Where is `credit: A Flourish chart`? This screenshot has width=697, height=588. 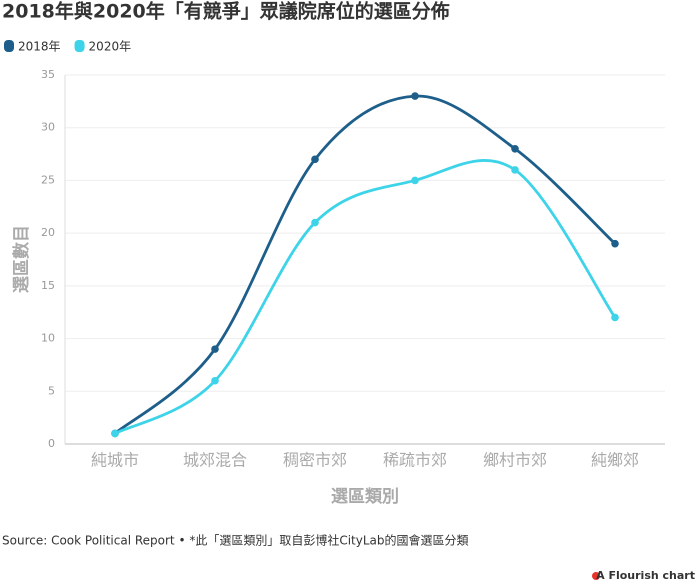
credit: A Flourish chart is located at coordinates (645, 575).